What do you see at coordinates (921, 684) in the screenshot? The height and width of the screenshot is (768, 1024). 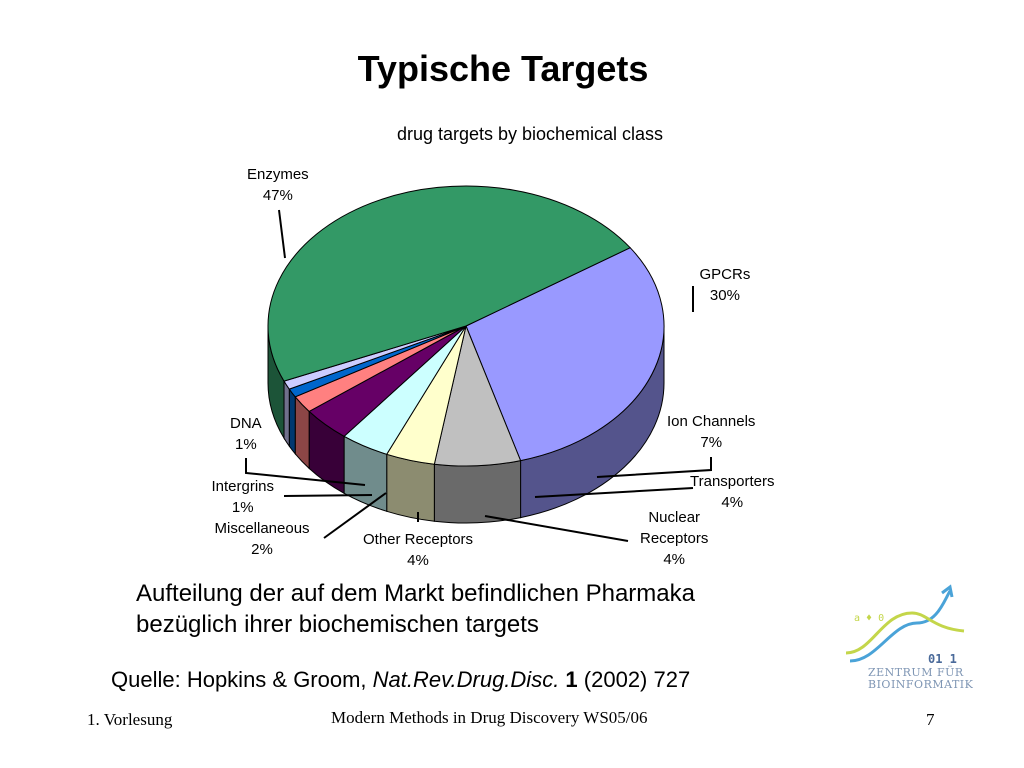 I see `logo-line-2: BIOINFORMATIK` at bounding box center [921, 684].